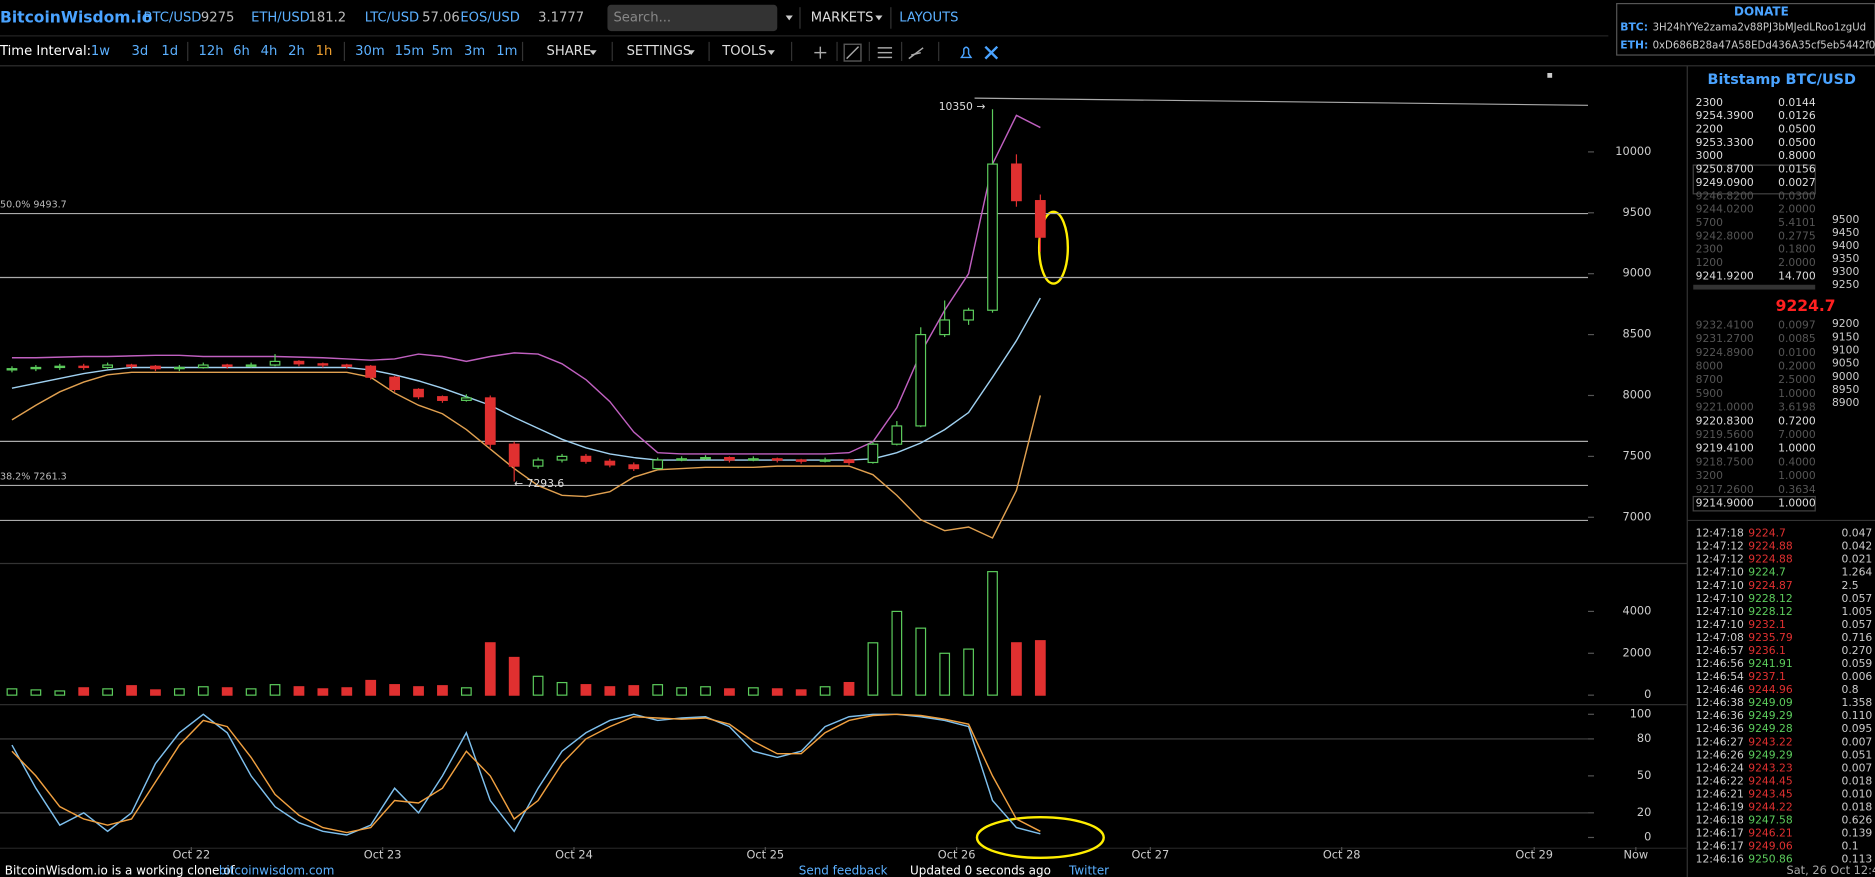  Describe the element at coordinates (1857, 533) in the screenshot. I see `trade-amount: 0.047` at that location.